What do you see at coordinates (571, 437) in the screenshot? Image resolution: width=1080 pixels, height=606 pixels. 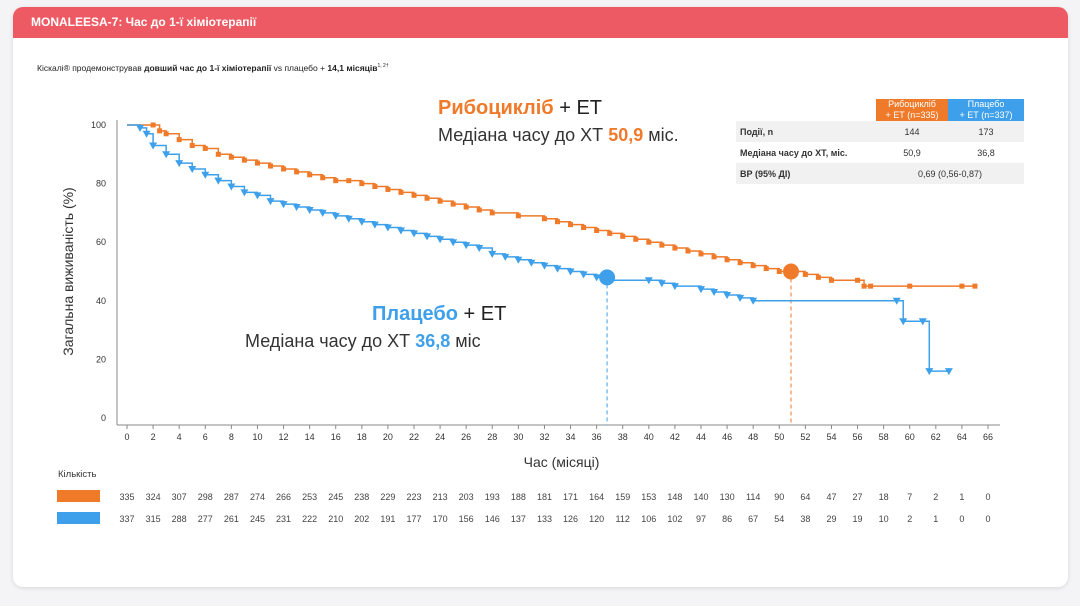 I see `x-tick-label: 34` at bounding box center [571, 437].